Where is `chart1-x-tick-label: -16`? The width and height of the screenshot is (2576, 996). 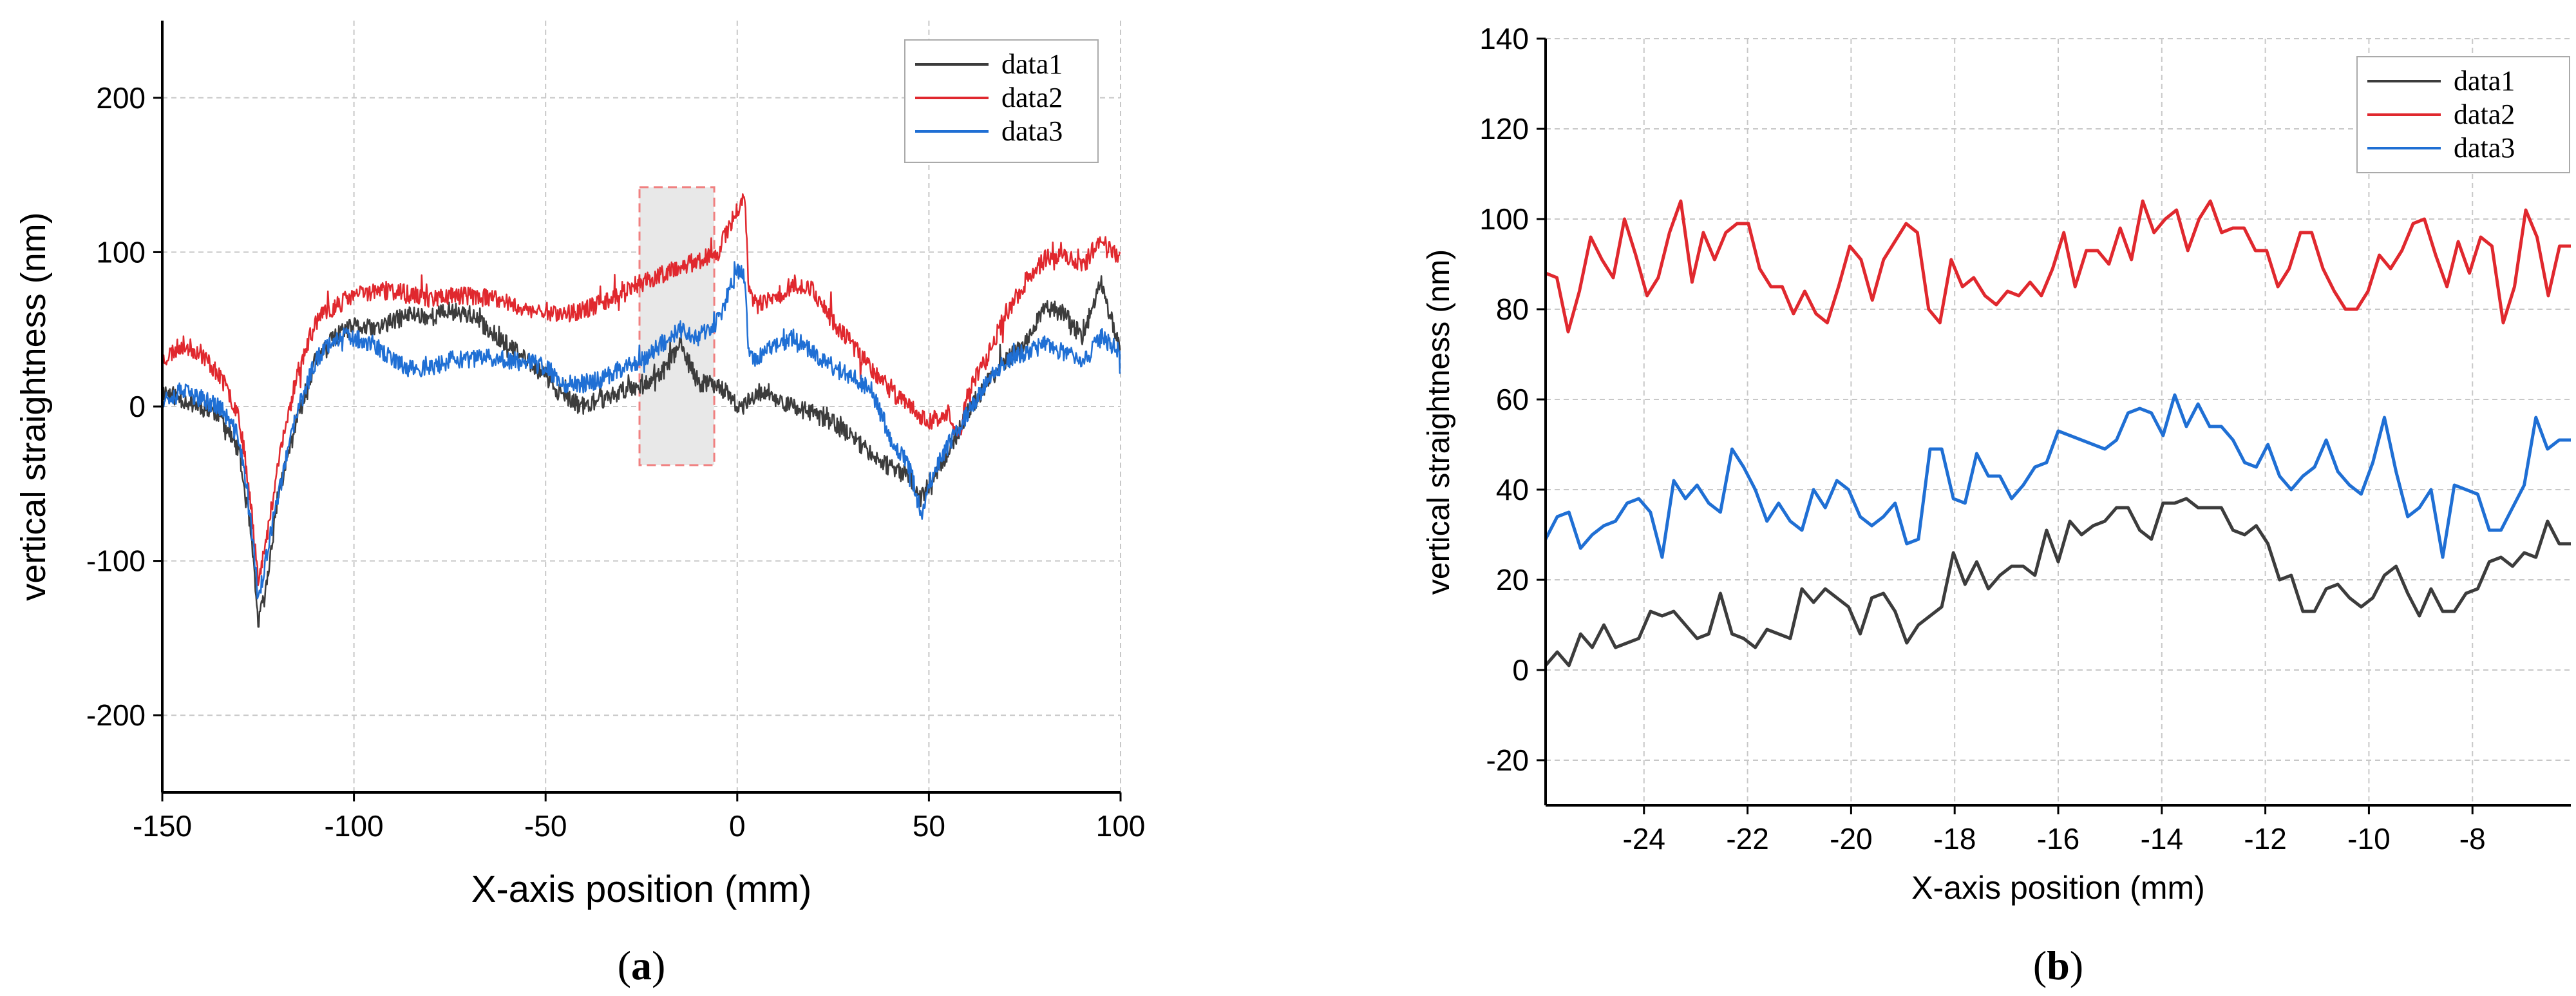 chart1-x-tick-label: -16 is located at coordinates (2058, 839).